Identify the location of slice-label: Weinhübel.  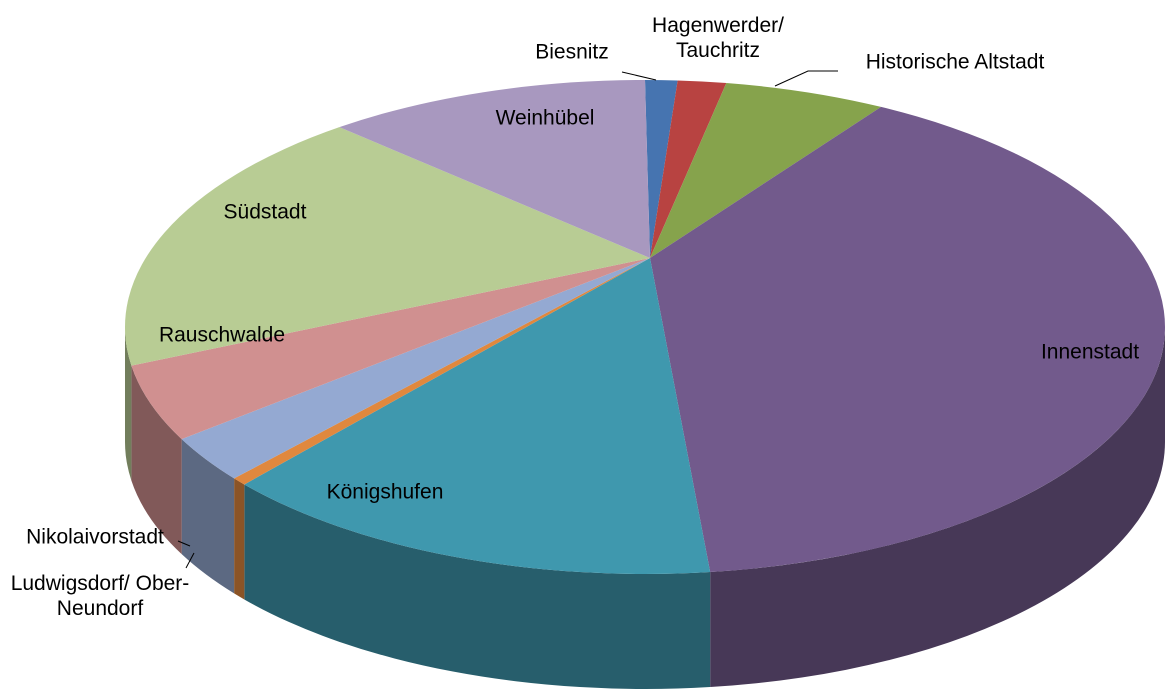
(545, 118).